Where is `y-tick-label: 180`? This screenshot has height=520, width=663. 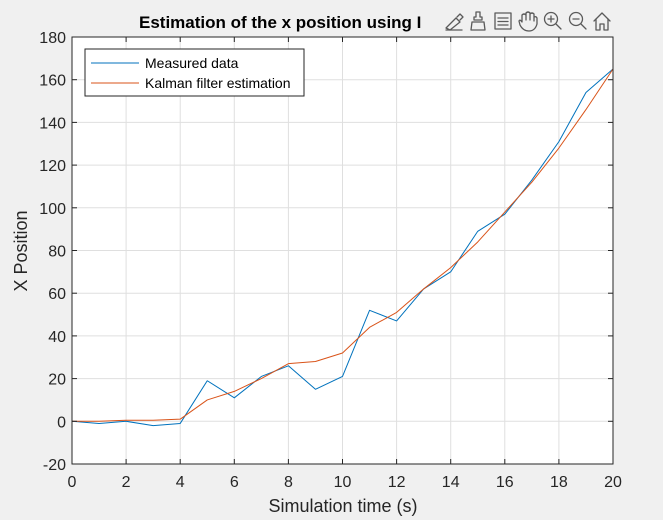 y-tick-label: 180 is located at coordinates (52, 38).